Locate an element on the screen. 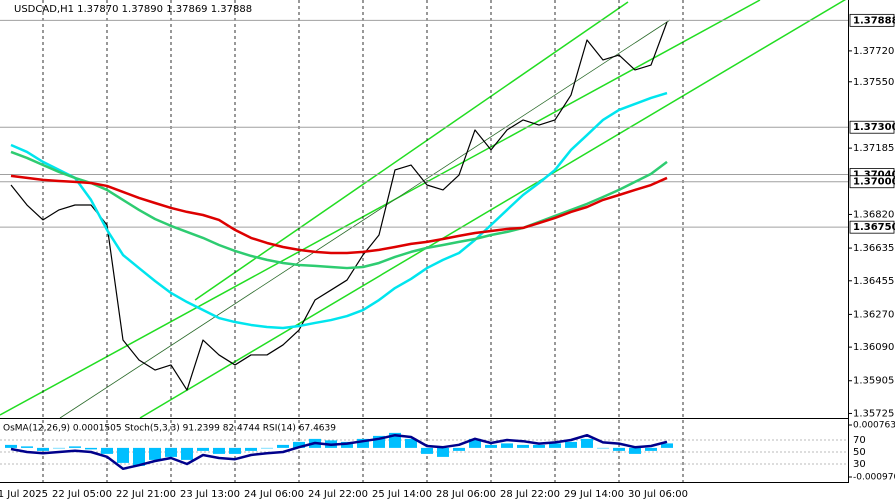 This screenshot has height=503, width=895. y-tick-label: 1.36820 is located at coordinates (873, 214).